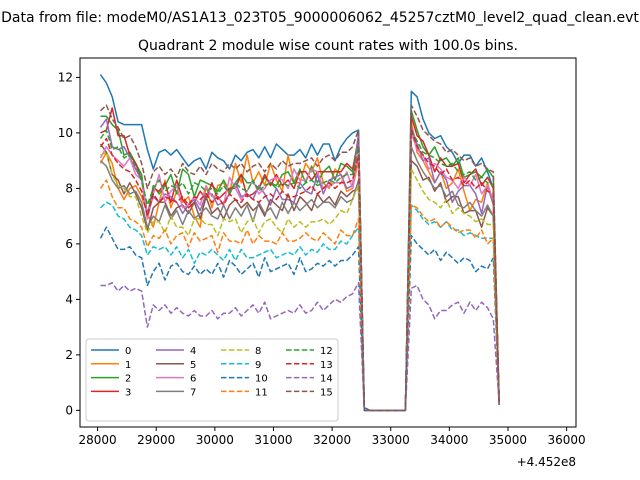 This screenshot has height=480, width=640. What do you see at coordinates (193, 392) in the screenshot?
I see `legend-label-7: 7` at bounding box center [193, 392].